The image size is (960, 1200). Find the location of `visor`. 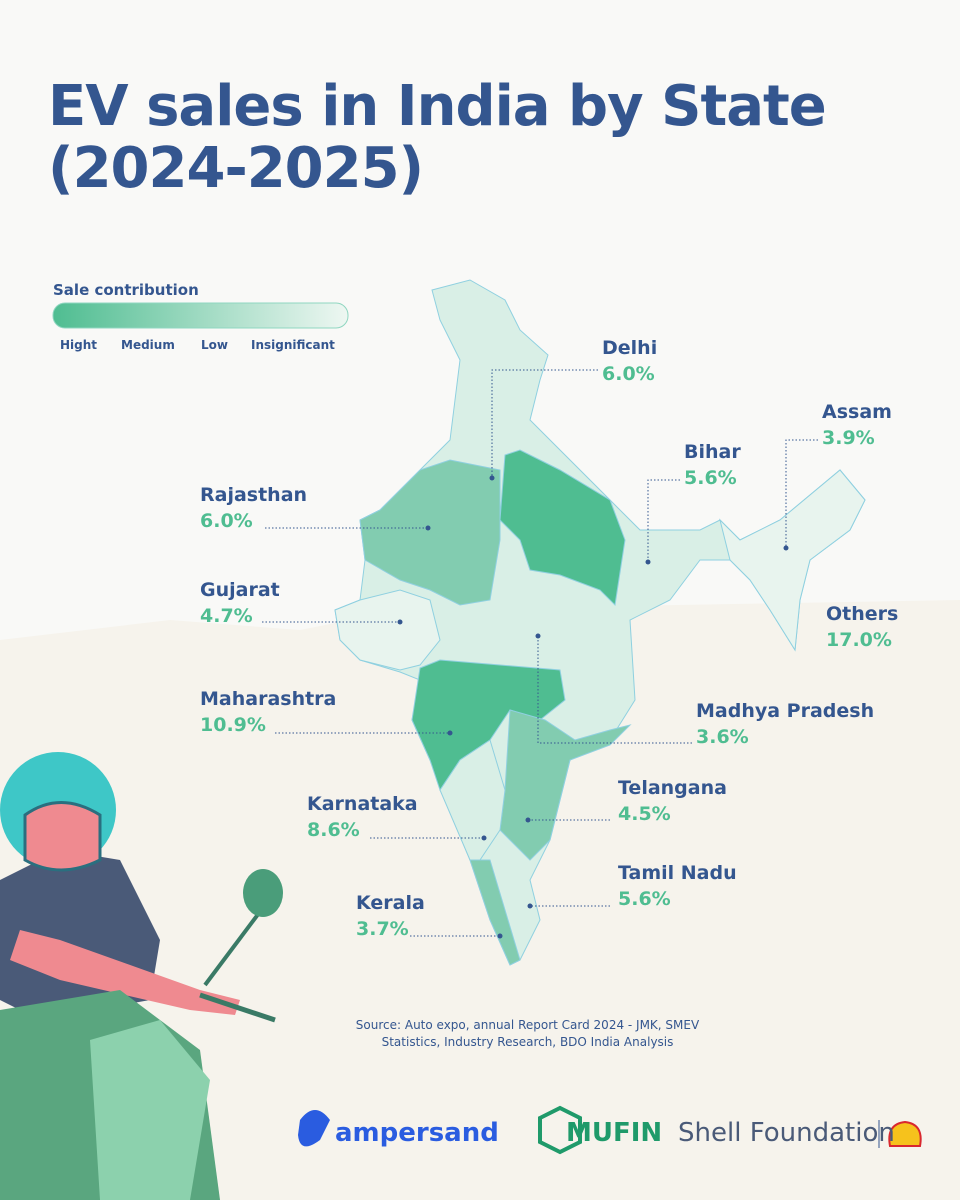

visor is located at coordinates (62, 836).